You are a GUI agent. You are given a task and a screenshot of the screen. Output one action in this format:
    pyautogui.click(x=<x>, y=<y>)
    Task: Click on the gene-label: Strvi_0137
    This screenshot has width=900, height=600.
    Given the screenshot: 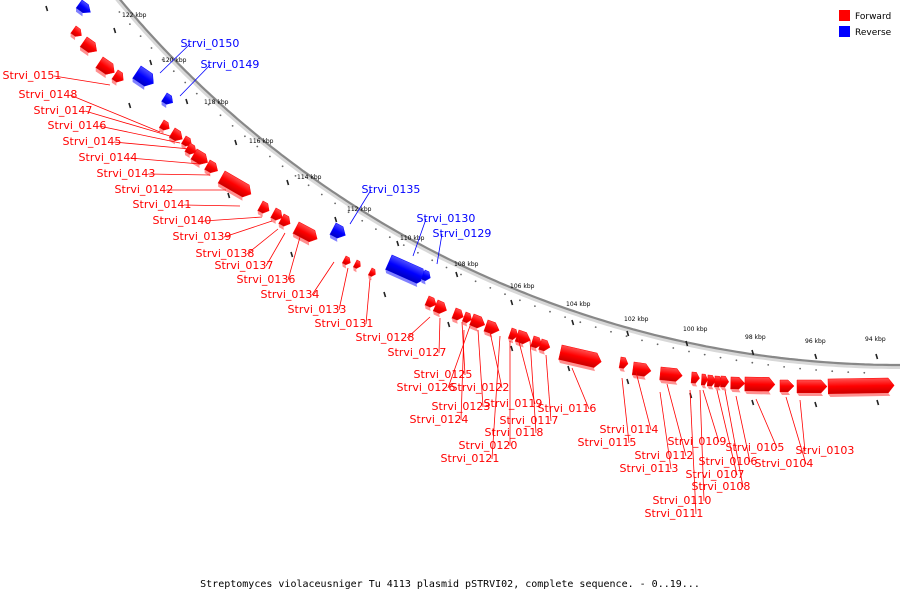 What is the action you would take?
    pyautogui.click(x=244, y=265)
    